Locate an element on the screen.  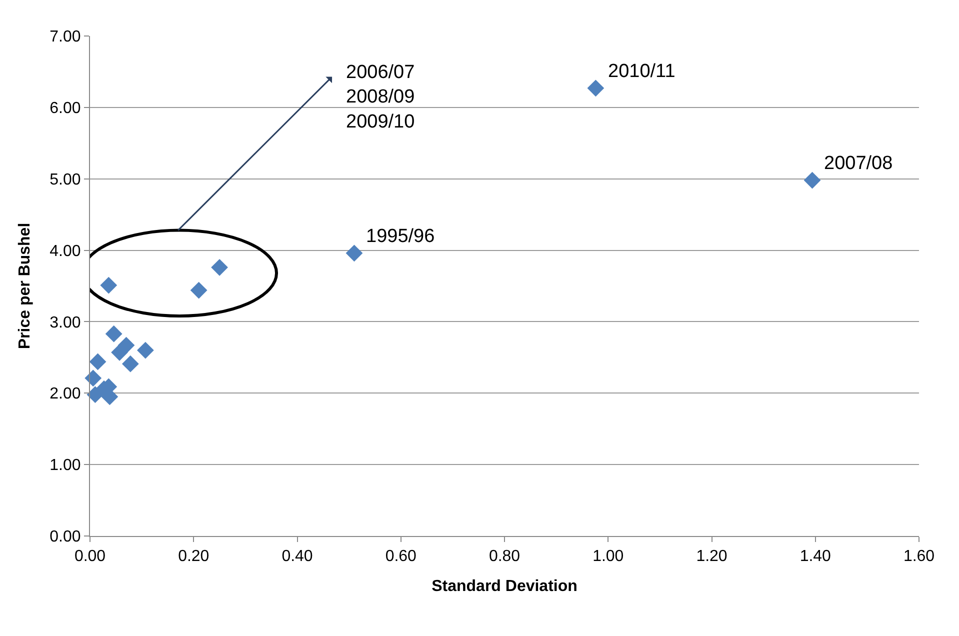
y-tick-label: 0.00 is located at coordinates (65, 537).